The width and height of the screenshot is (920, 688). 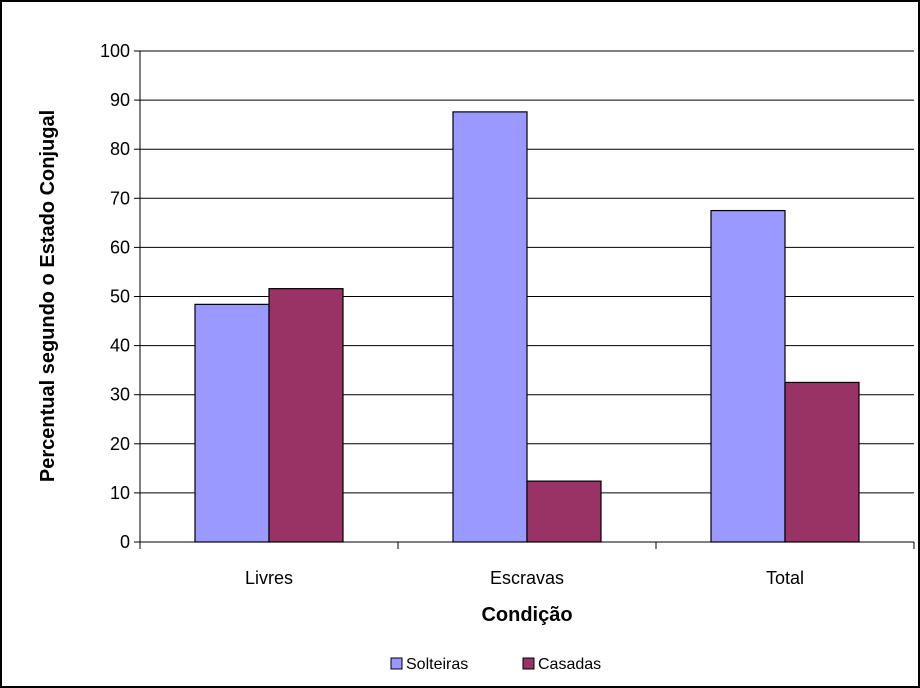 What do you see at coordinates (437, 664) in the screenshot?
I see `legend-label-solteiras: Solteiras` at bounding box center [437, 664].